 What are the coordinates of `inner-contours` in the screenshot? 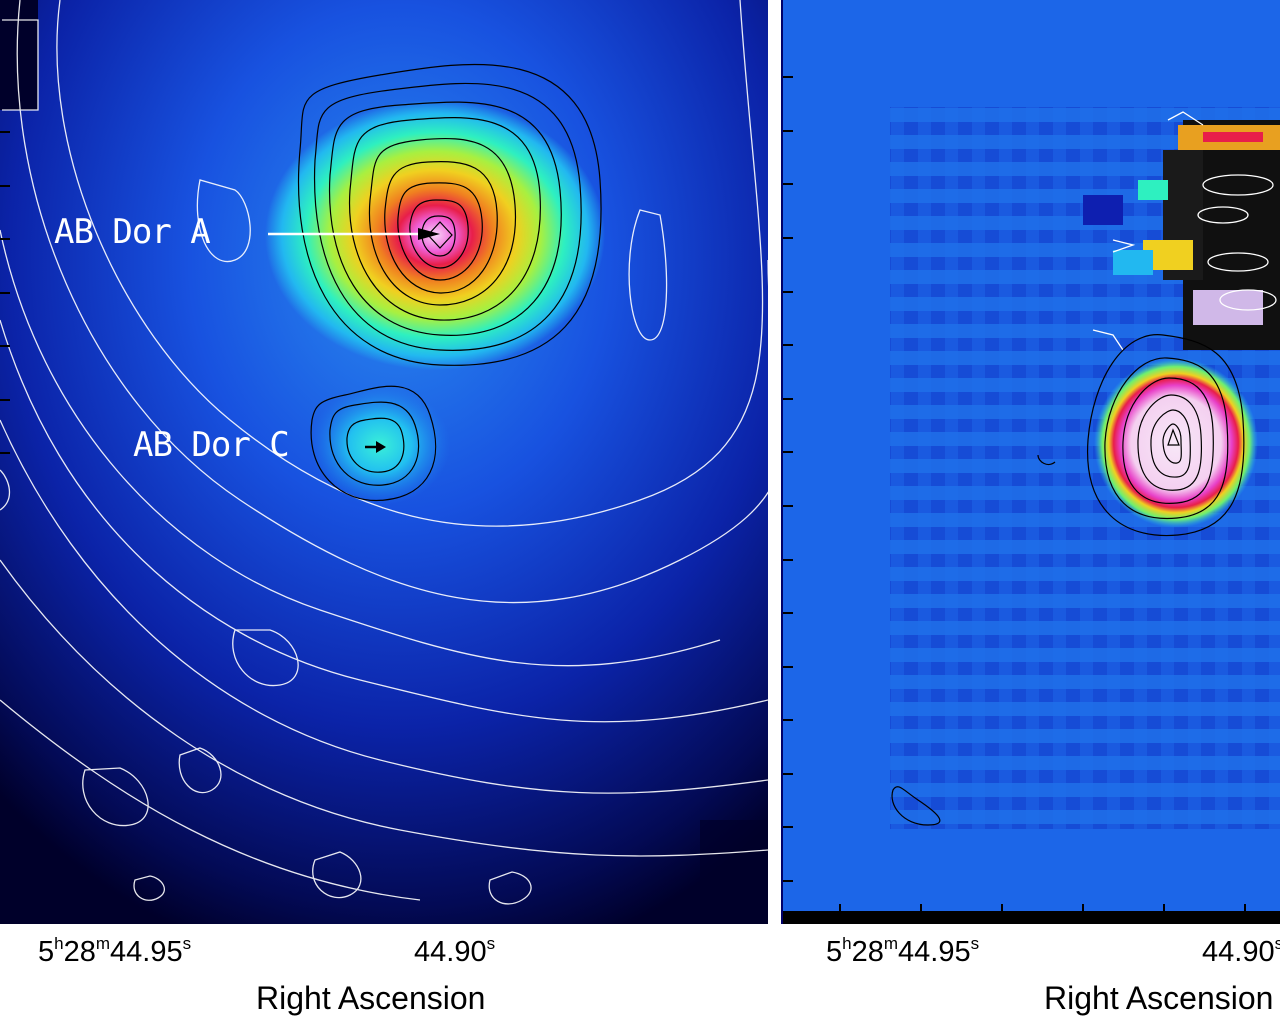 It's located at (449, 282).